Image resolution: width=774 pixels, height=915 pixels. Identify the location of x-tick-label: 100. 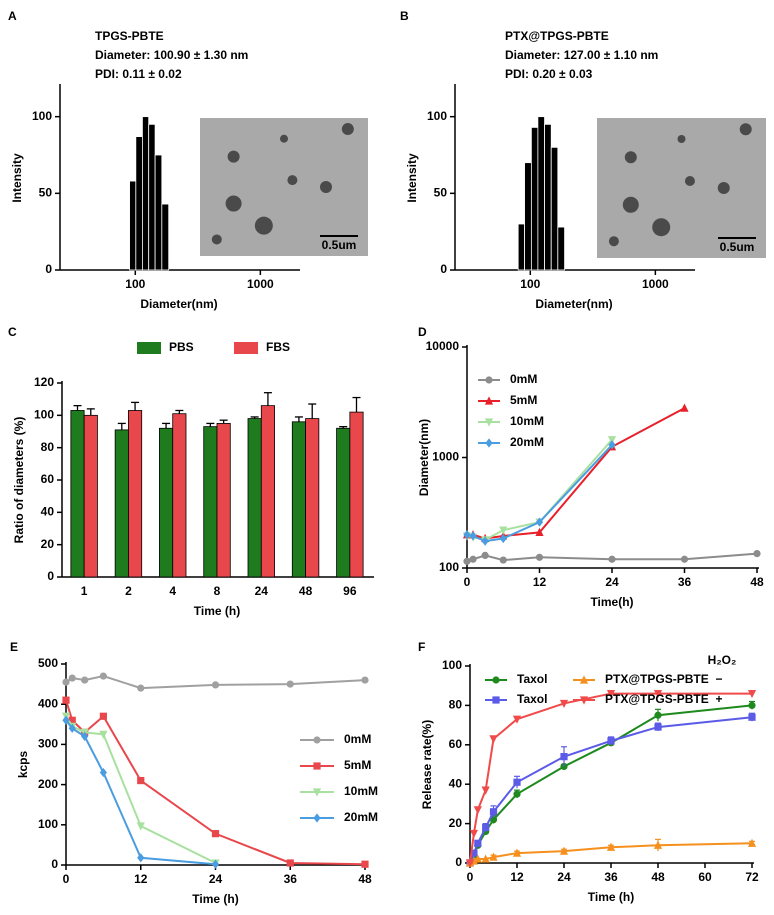
(135, 284).